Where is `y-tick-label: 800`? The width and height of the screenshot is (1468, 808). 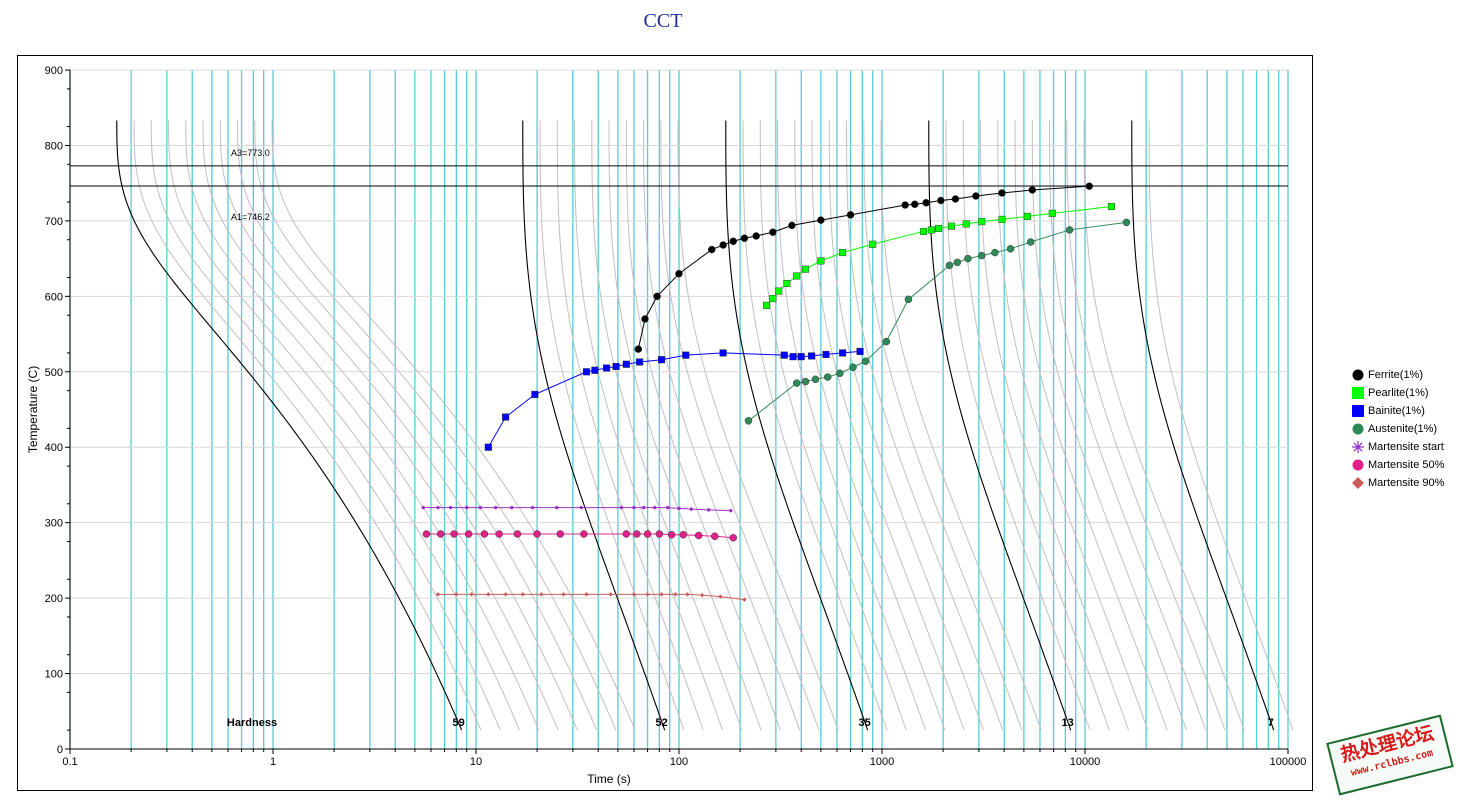 y-tick-label: 800 is located at coordinates (54, 146).